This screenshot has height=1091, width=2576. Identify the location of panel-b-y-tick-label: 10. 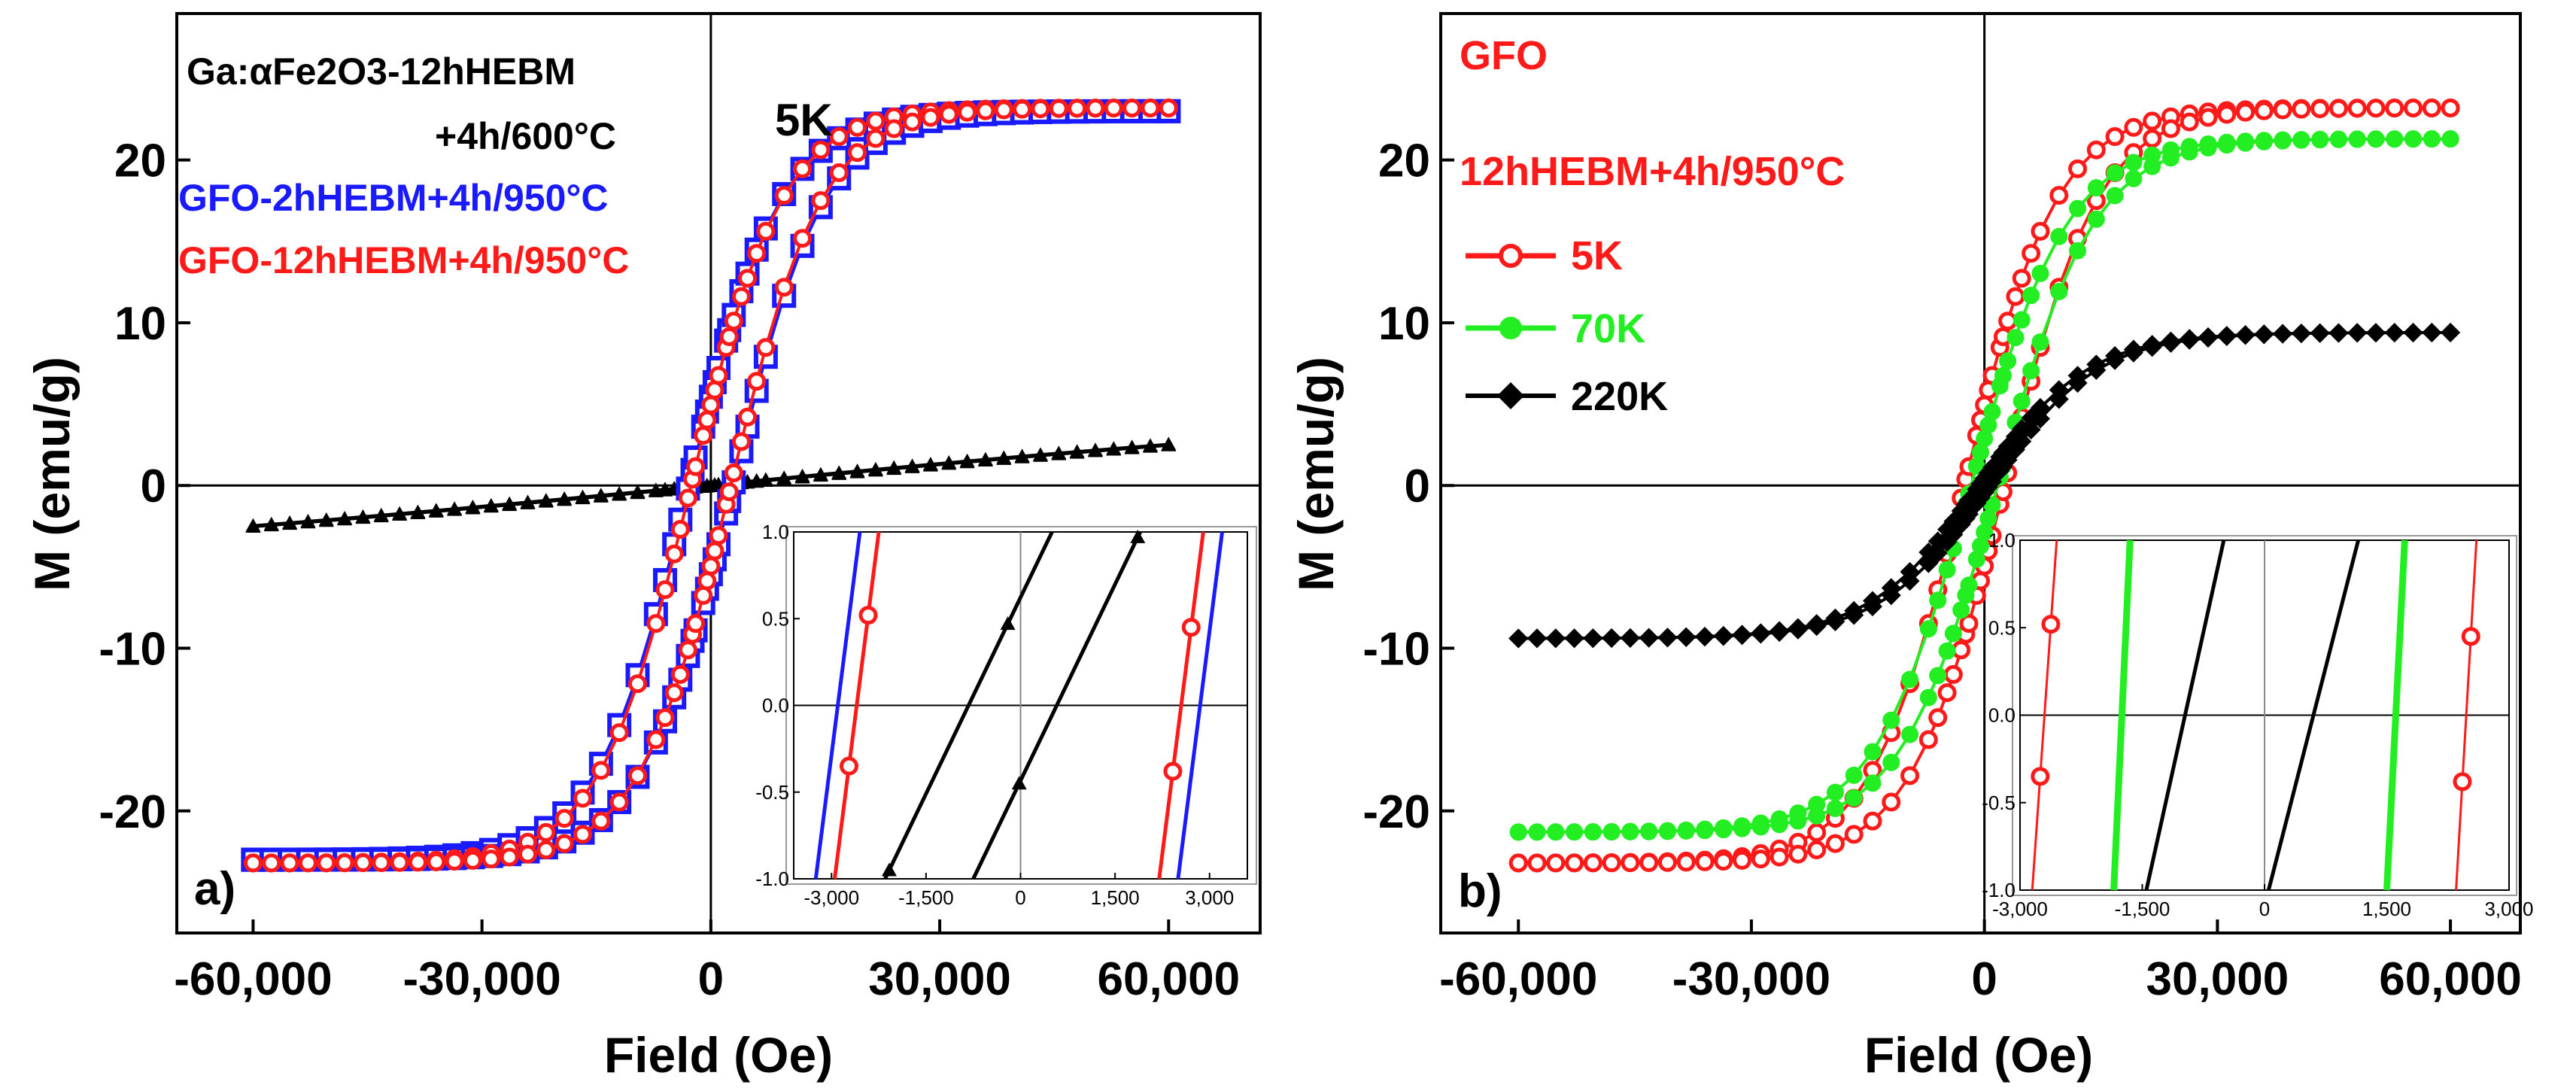
(1404, 324).